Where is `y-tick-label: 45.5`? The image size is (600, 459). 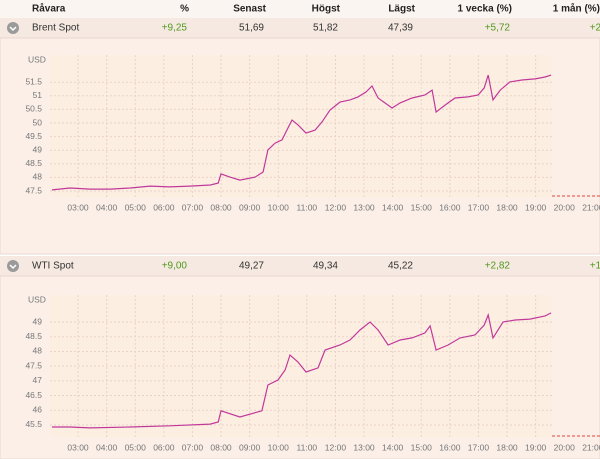
y-tick-label: 45.5 is located at coordinates (33, 424).